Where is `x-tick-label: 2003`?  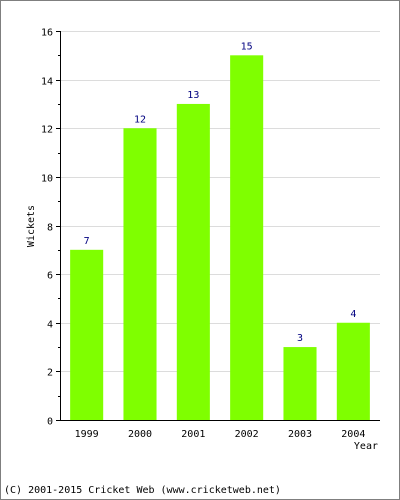 x-tick-label: 2003 is located at coordinates (300, 434).